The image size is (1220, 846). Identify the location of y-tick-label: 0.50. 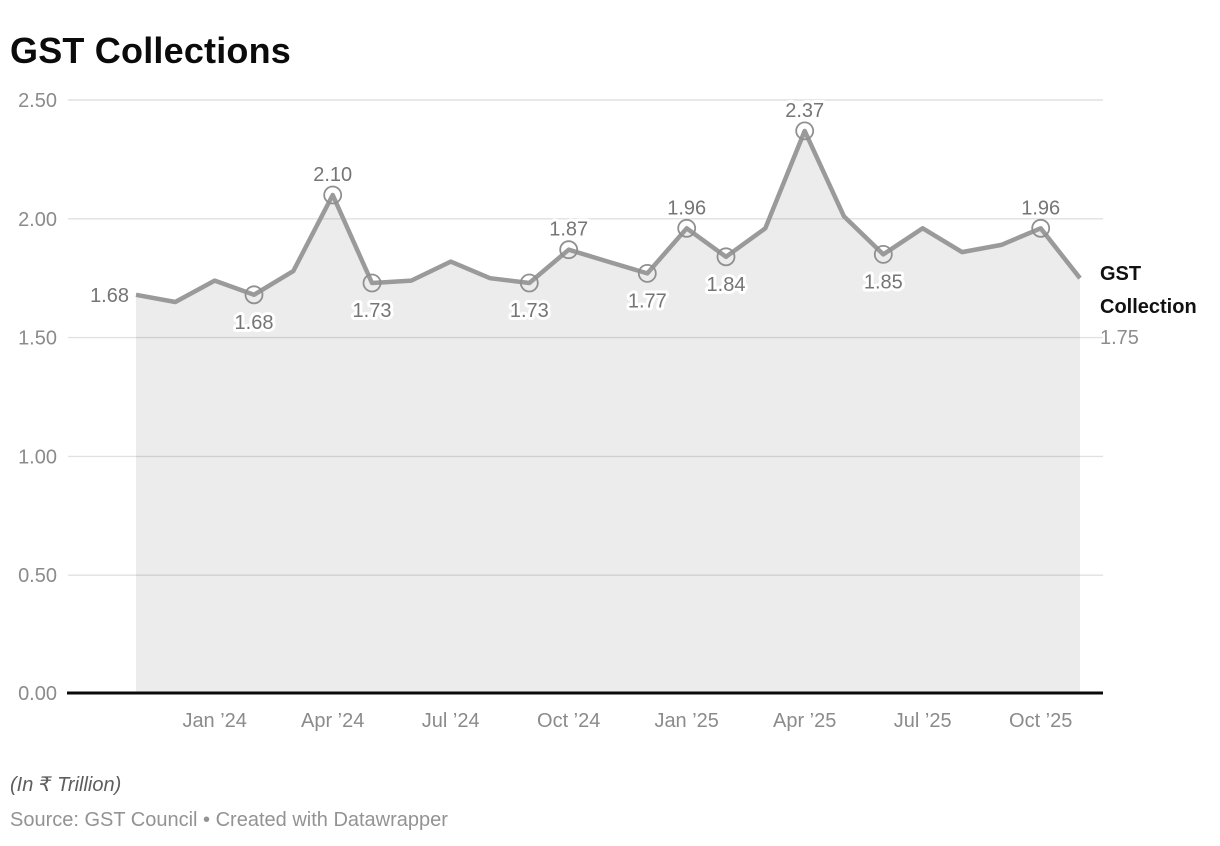
(37, 576).